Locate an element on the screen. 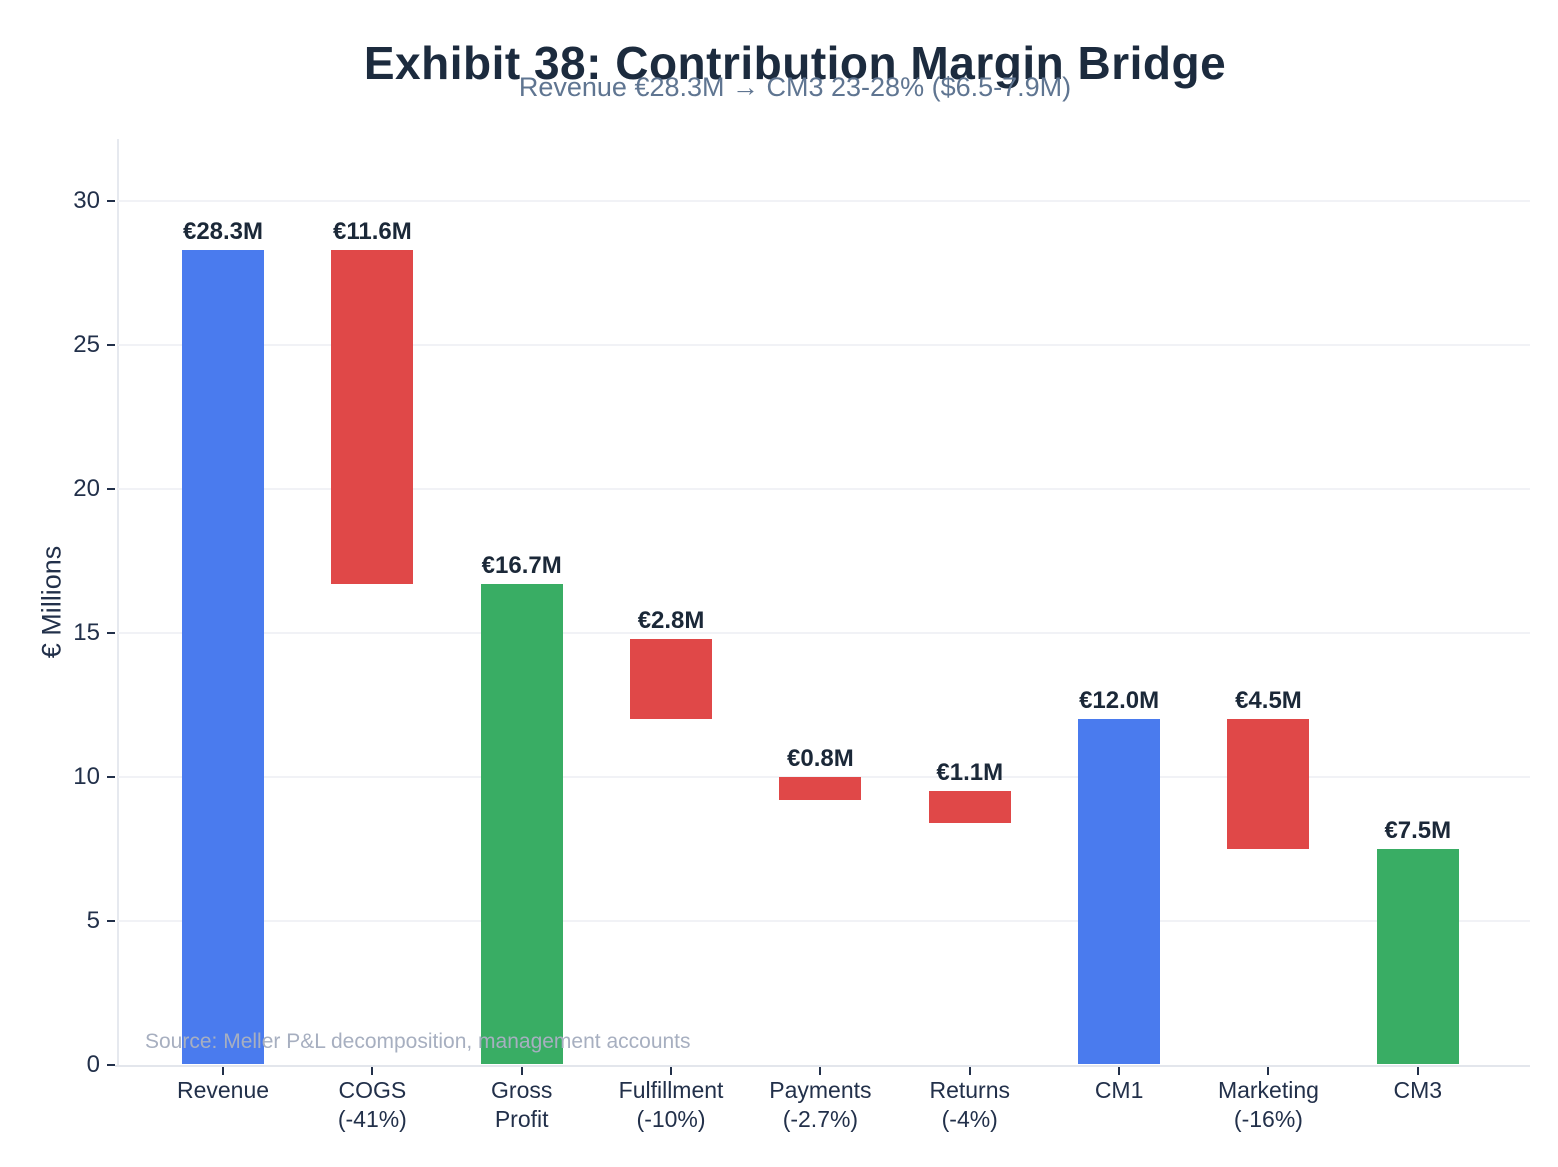  bar-revenue is located at coordinates (223, 657).